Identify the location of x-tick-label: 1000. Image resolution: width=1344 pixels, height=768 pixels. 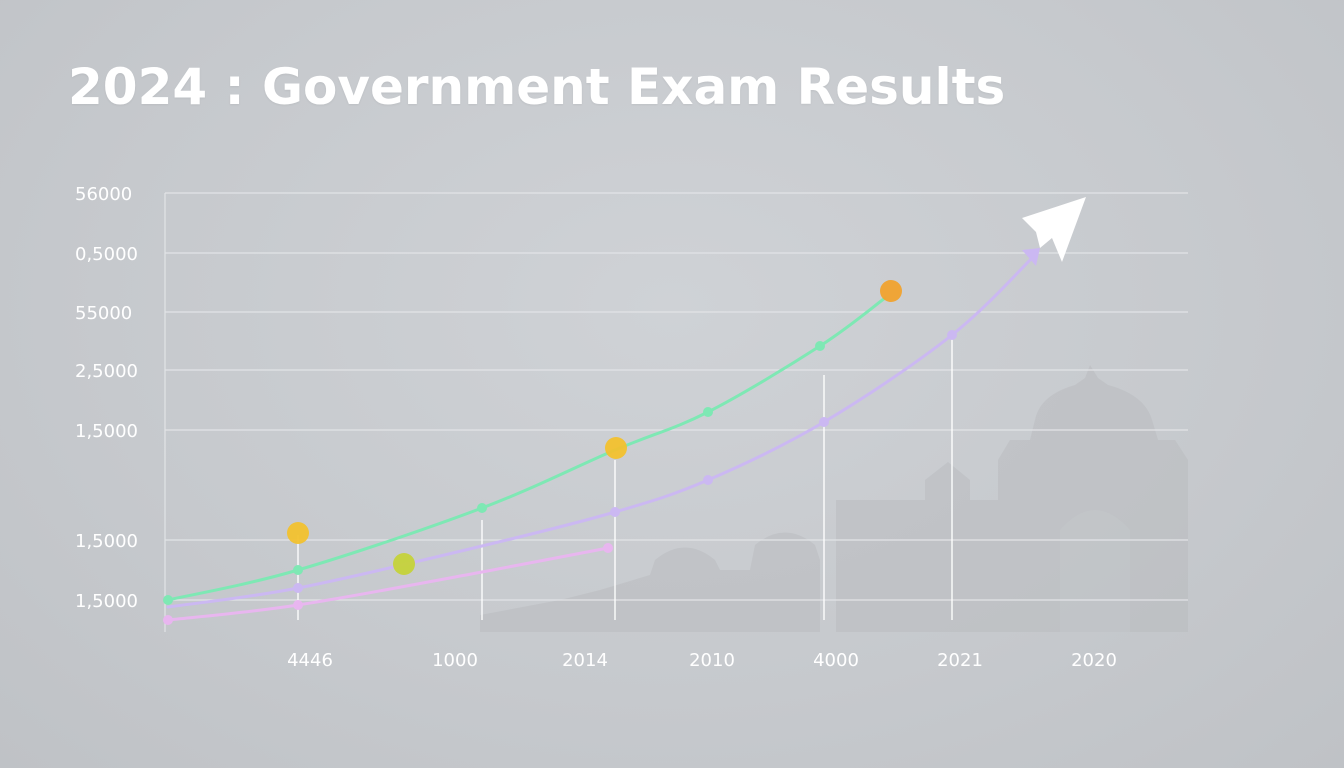
(455, 660).